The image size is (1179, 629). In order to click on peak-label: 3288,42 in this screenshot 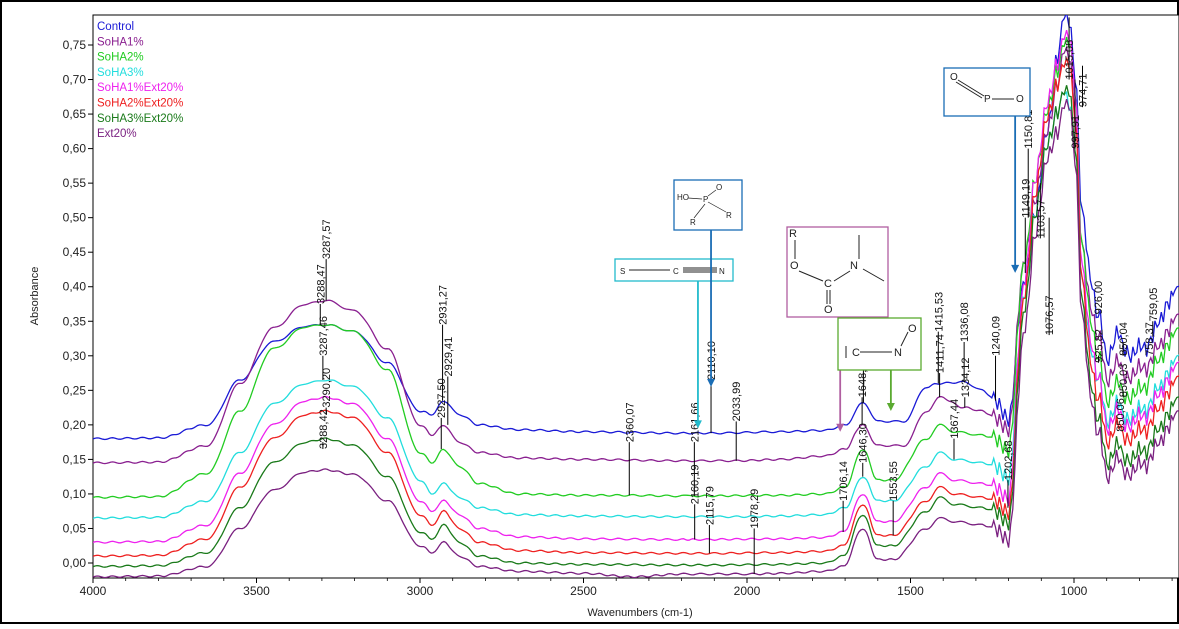, I will do `click(324, 429)`.